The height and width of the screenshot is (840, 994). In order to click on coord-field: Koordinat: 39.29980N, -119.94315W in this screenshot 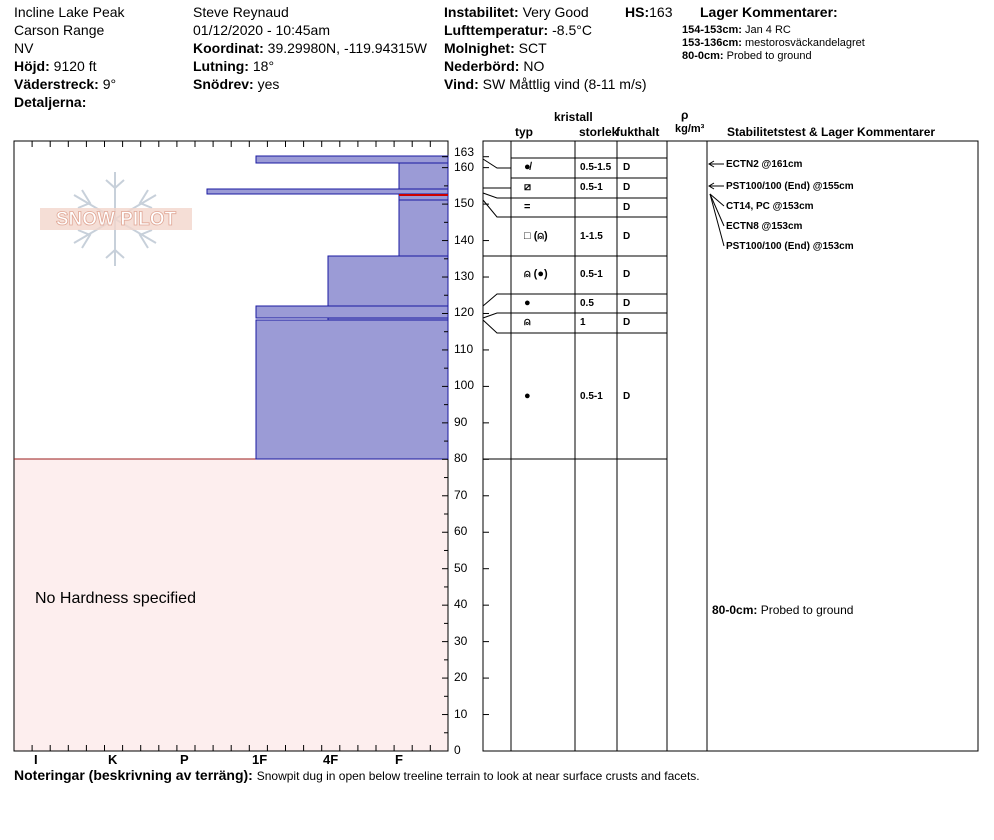, I will do `click(310, 48)`.